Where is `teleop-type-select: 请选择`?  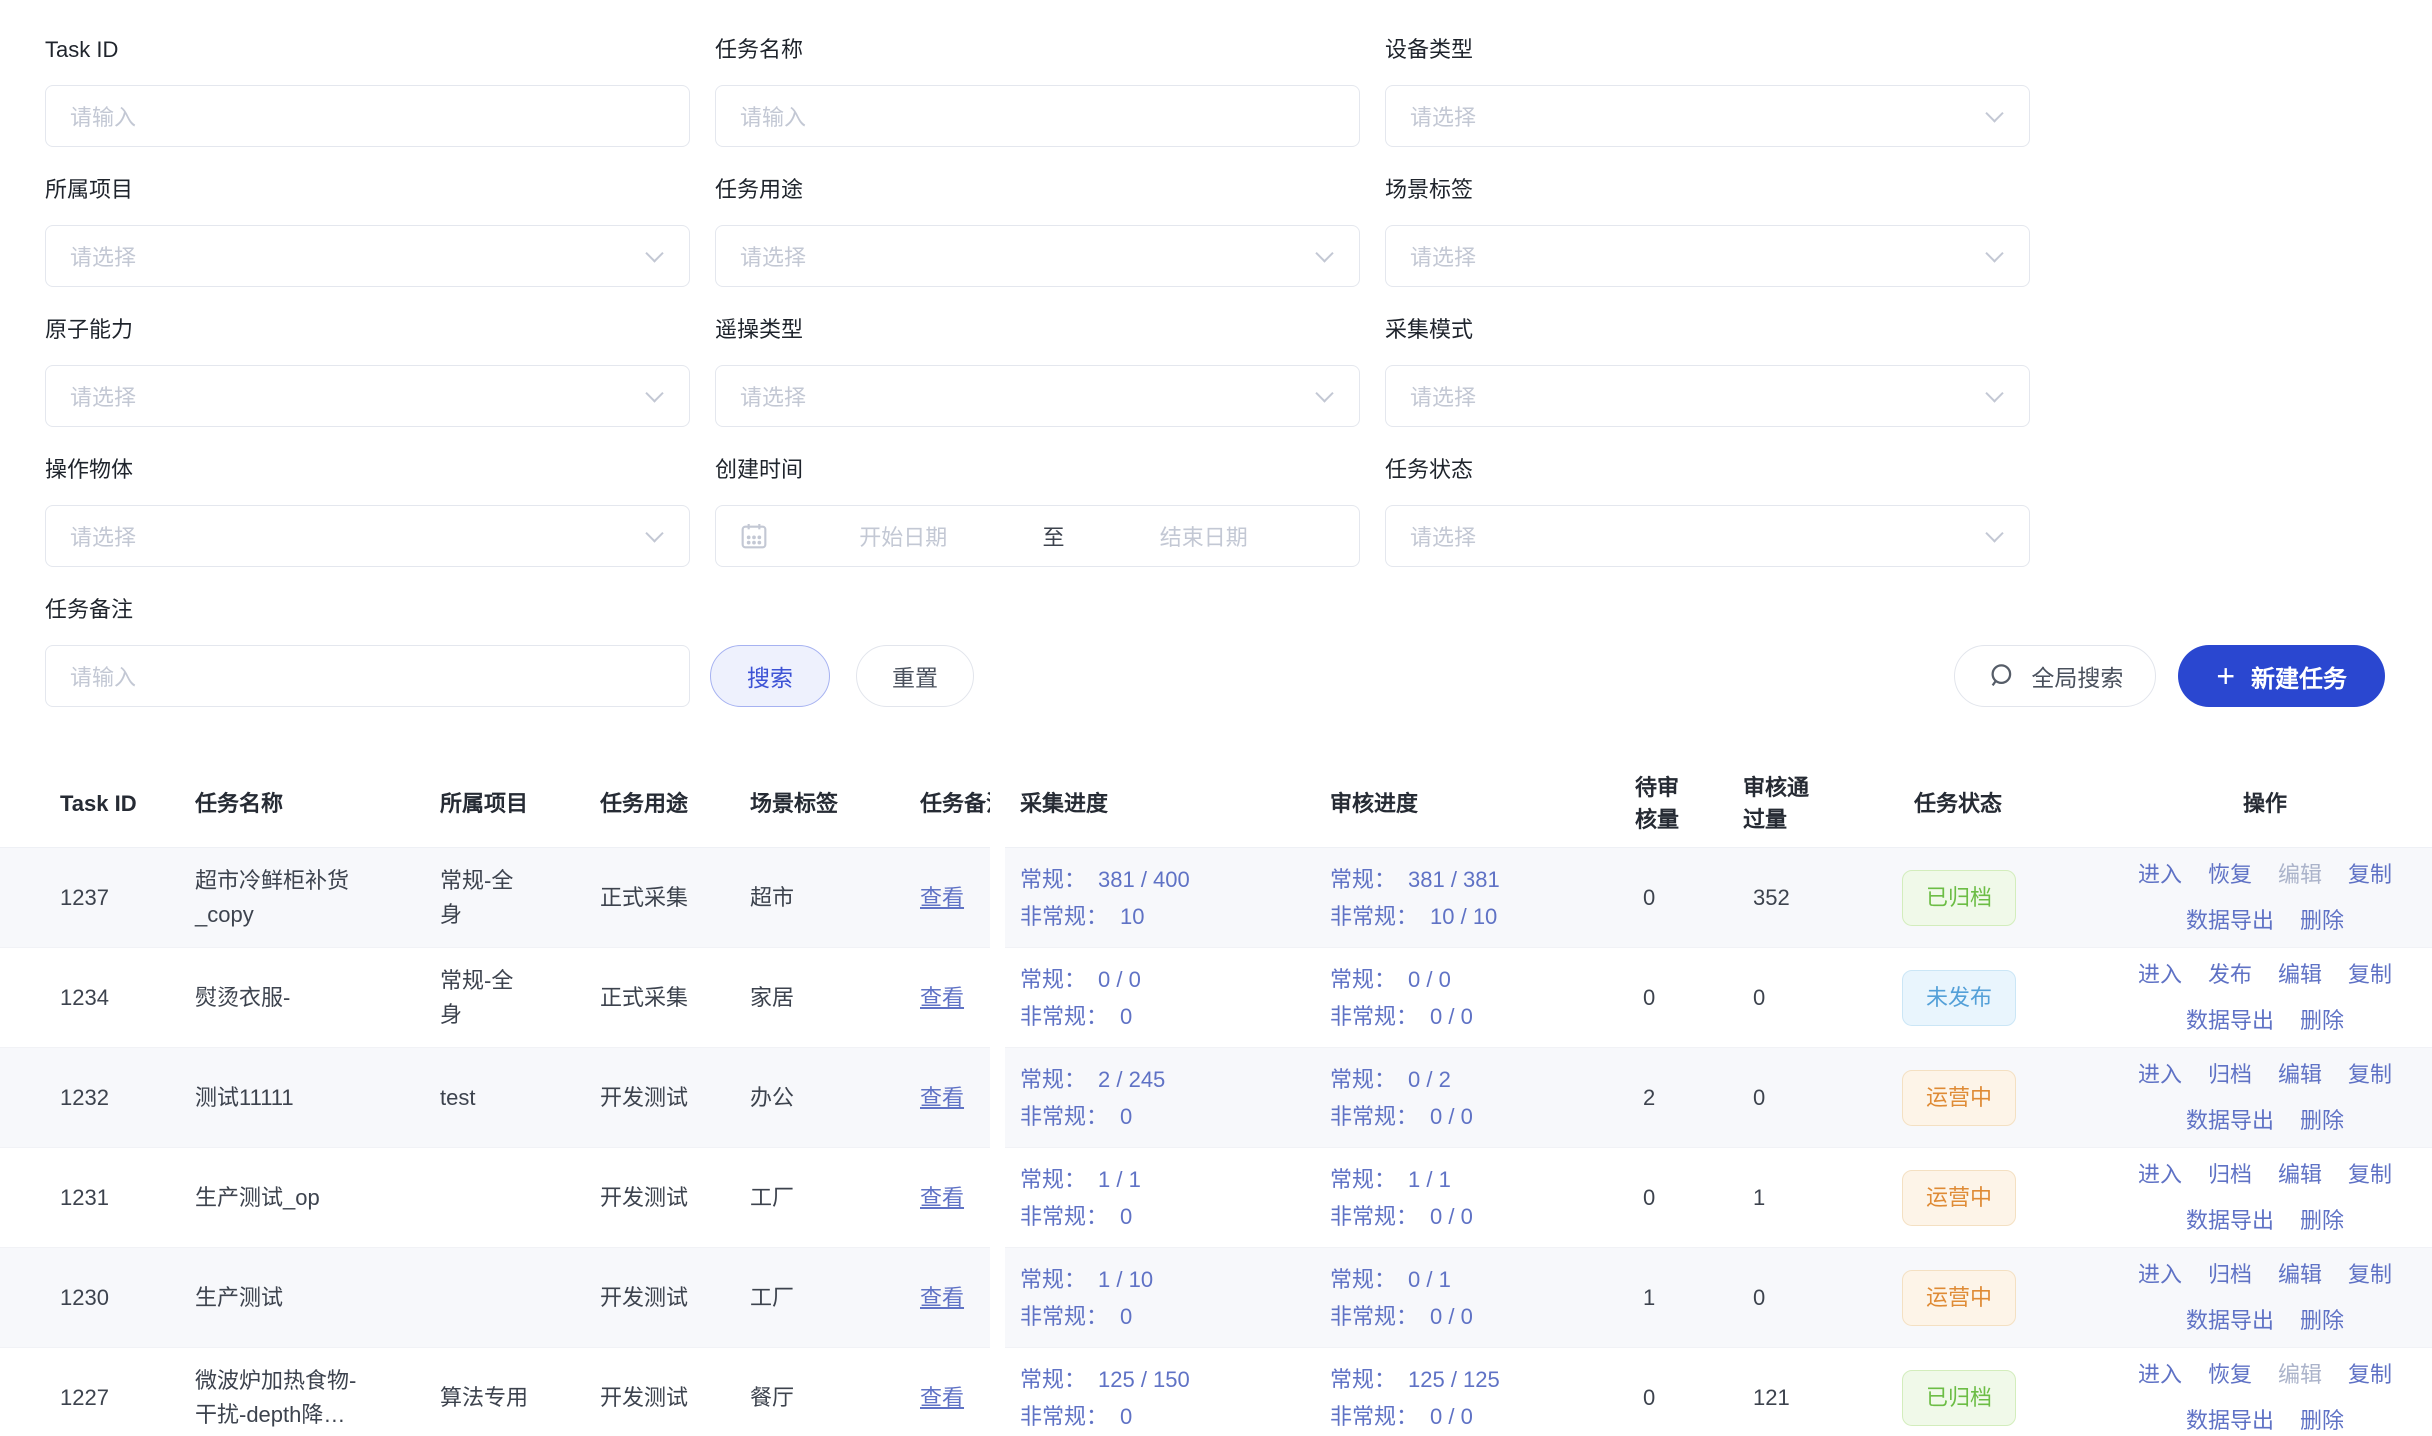
teleop-type-select: 请选择 is located at coordinates (1037, 396).